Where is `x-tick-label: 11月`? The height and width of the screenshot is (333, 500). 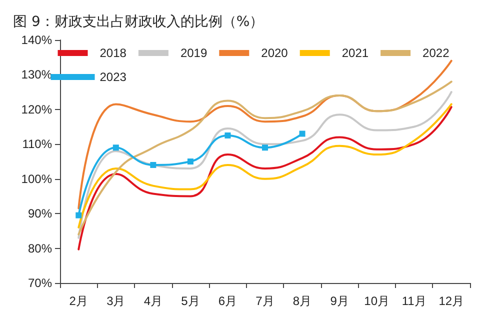 x-tick-label: 11月 is located at coordinates (414, 301).